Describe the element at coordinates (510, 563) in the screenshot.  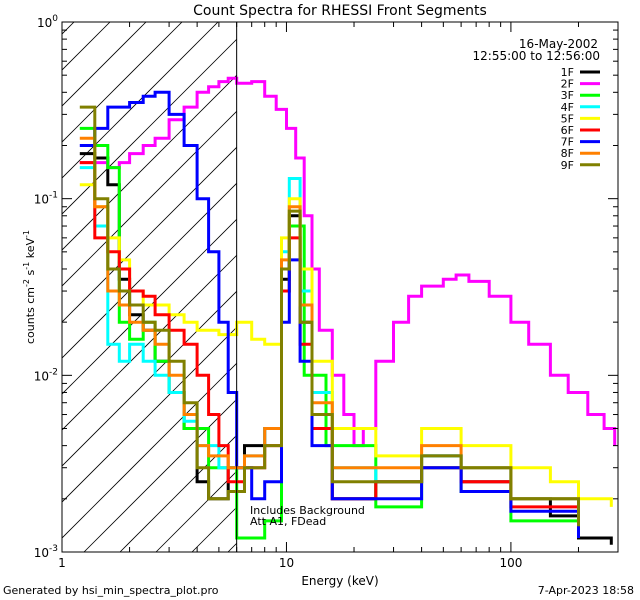
I see `x-tick-label: 100` at that location.